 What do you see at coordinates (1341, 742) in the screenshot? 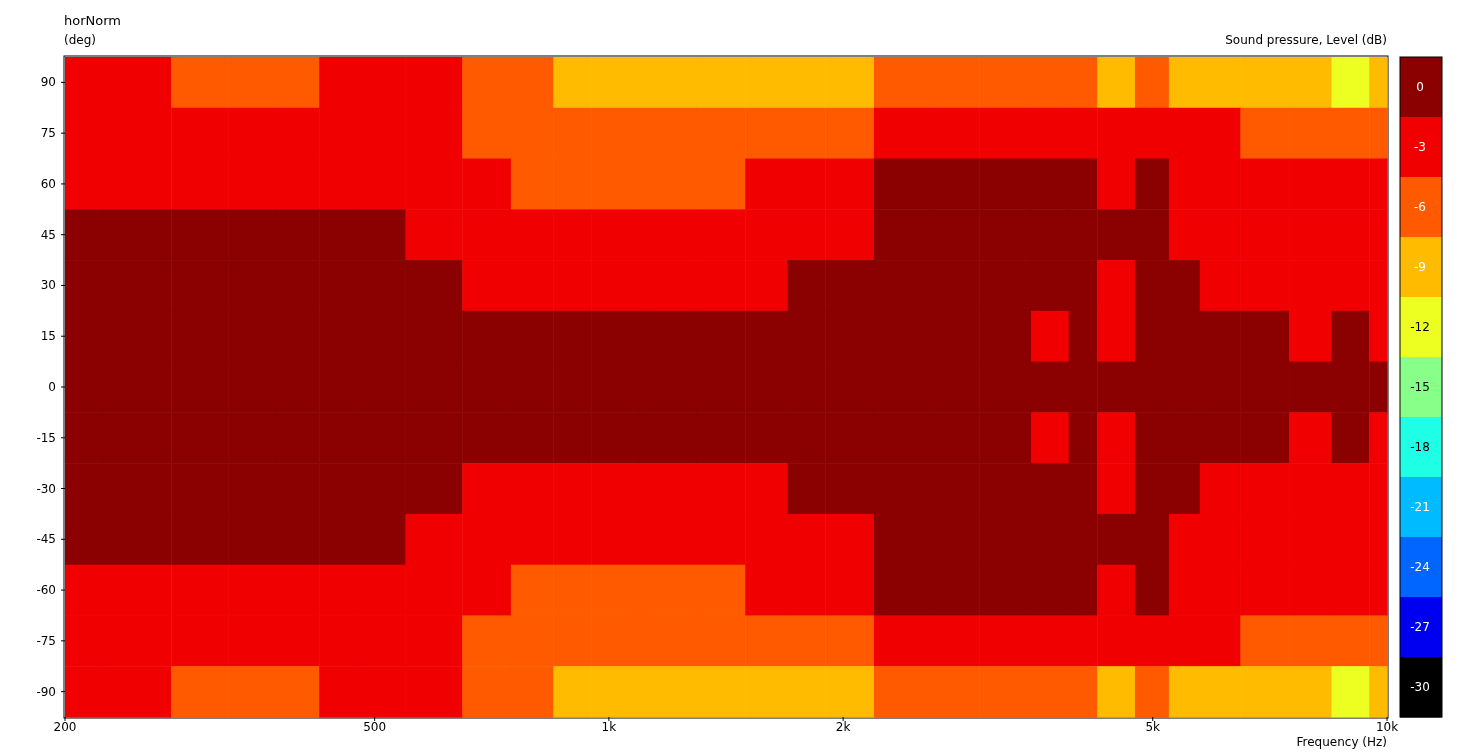
I see `x-axis-title: Frequency (Hz)` at bounding box center [1341, 742].